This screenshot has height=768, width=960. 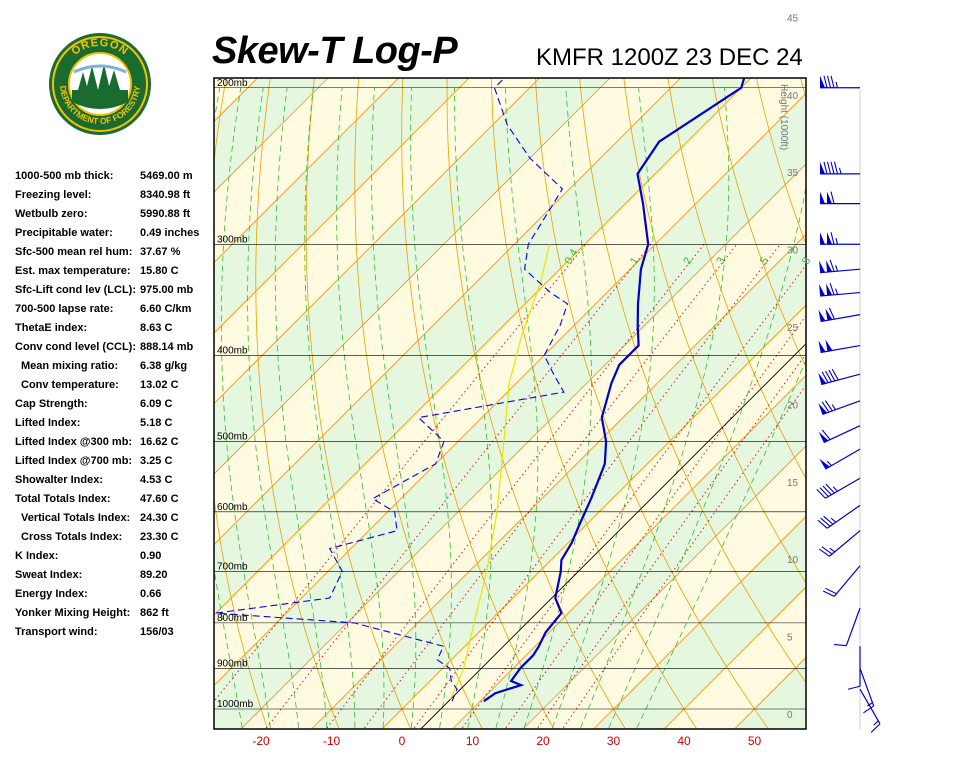 I want to click on stat-value: 5.18 C, so click(x=156, y=423).